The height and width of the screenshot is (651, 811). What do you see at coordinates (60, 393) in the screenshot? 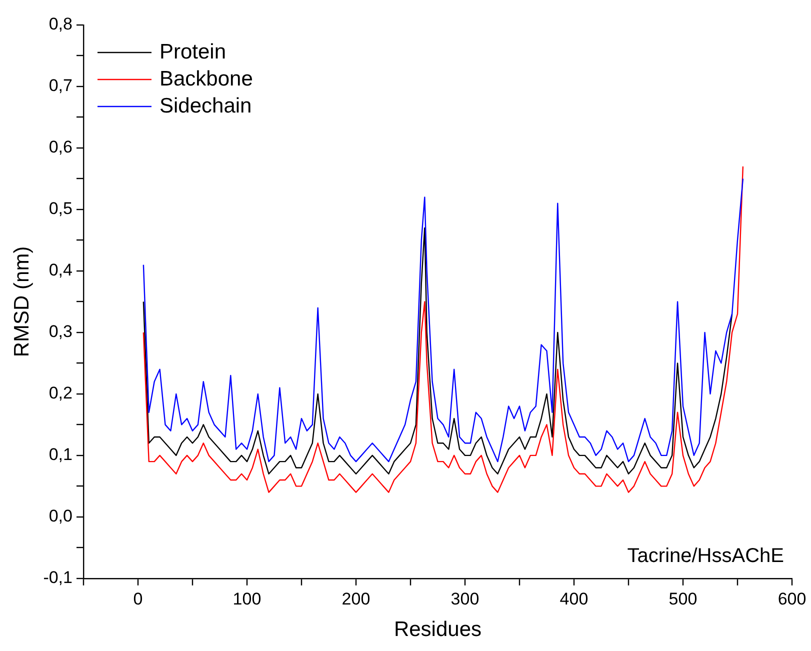
I see `y-tick-label: 0,2` at bounding box center [60, 393].